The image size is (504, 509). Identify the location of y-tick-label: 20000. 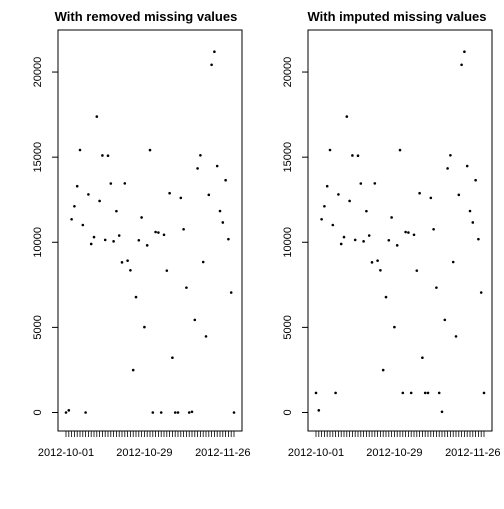
(288, 72).